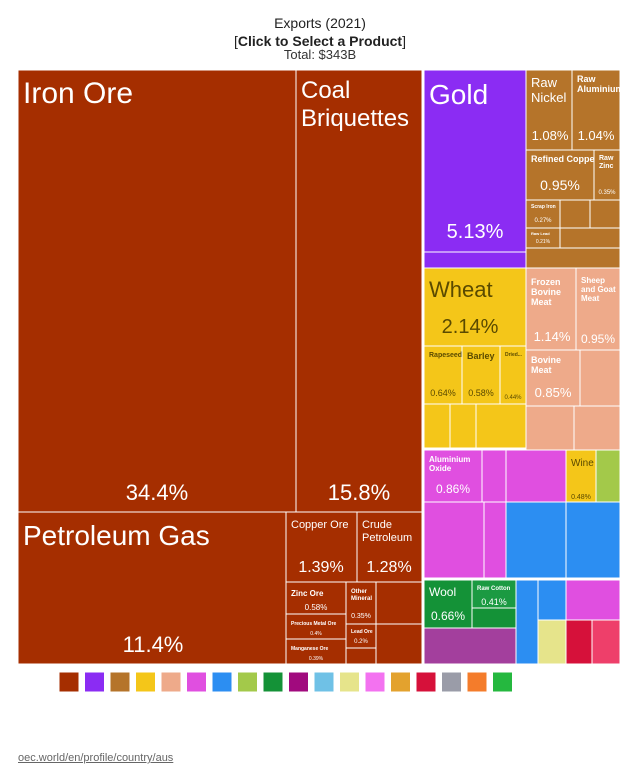 The image size is (640, 780). Describe the element at coordinates (388, 567) in the screenshot. I see `treemap-share-crude-petroleum: 1.28%` at that location.